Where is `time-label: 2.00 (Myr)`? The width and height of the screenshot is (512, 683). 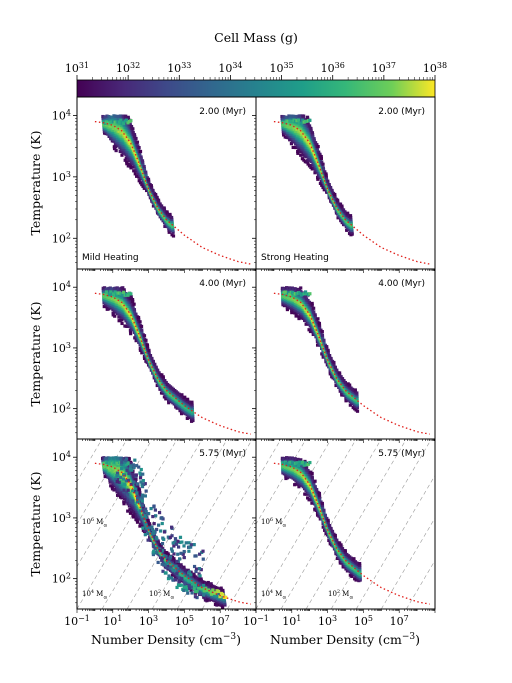
time-label: 2.00 (Myr) is located at coordinates (222, 112).